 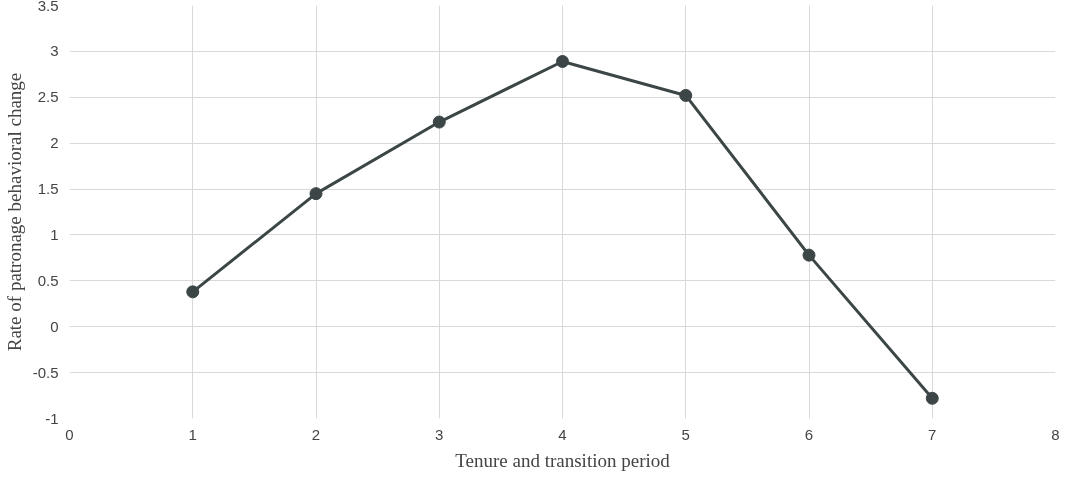 I want to click on y-tick-label: 0, so click(x=54, y=326).